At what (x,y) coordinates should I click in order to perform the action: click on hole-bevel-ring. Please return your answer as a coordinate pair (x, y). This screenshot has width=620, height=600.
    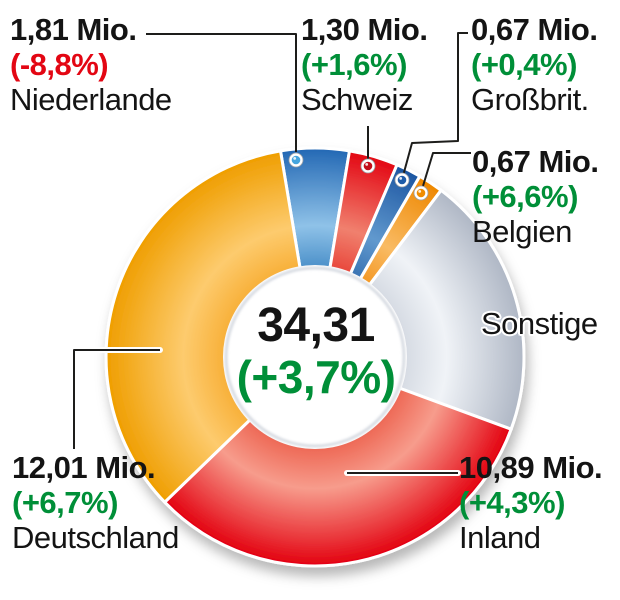
    Looking at the image, I should click on (315, 357).